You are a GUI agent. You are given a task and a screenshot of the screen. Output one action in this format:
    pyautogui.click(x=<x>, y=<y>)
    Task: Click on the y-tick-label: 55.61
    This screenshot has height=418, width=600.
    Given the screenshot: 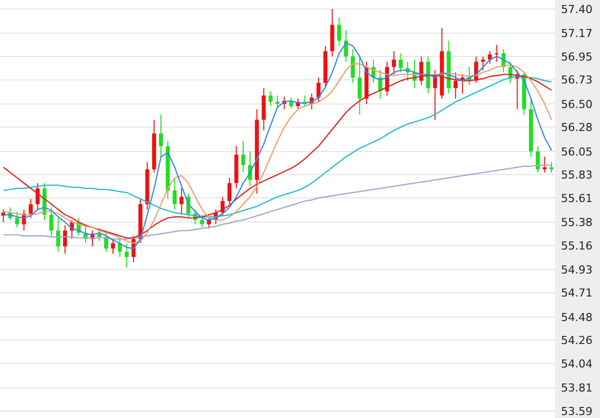 What is the action you would take?
    pyautogui.click(x=576, y=198)
    